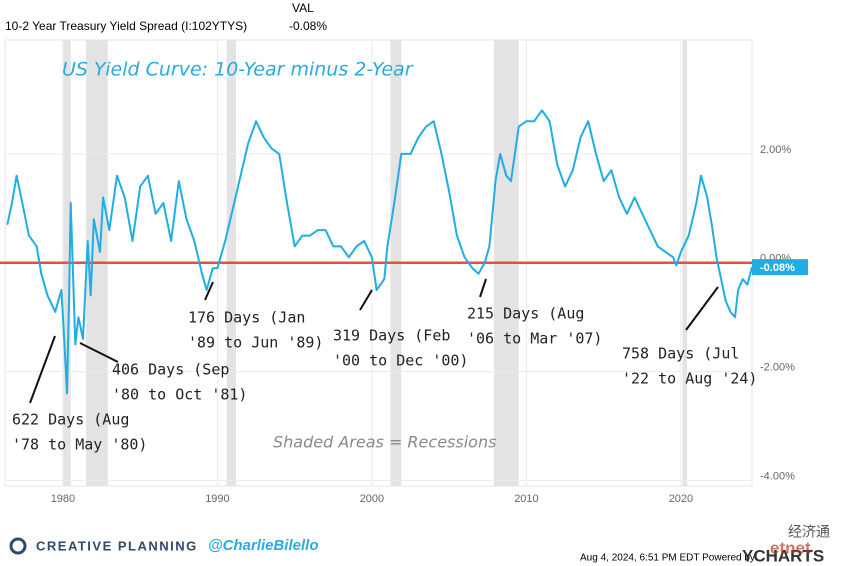 The image size is (842, 566). I want to click on provider: YCHARTS, so click(783, 555).